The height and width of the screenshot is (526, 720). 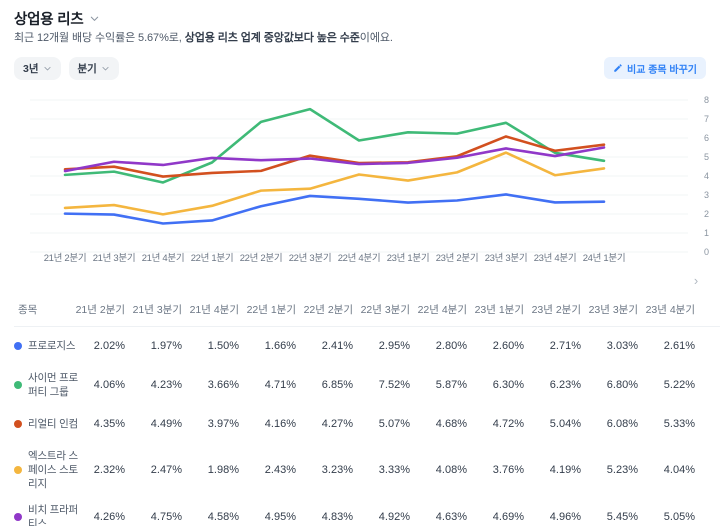 What do you see at coordinates (359, 258) in the screenshot?
I see `x-axis-tick-label: 22년 4분기` at bounding box center [359, 258].